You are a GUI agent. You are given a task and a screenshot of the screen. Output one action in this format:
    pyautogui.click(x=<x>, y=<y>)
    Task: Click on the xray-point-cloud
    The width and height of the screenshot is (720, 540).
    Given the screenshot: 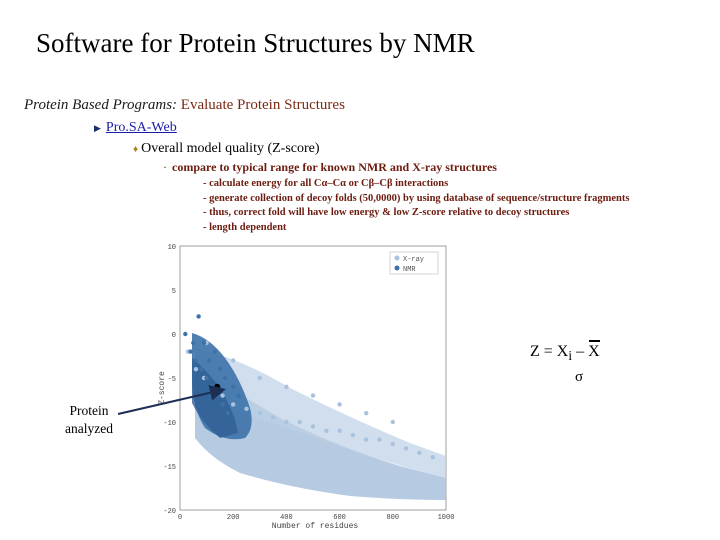 What is the action you would take?
    pyautogui.click(x=320, y=424)
    